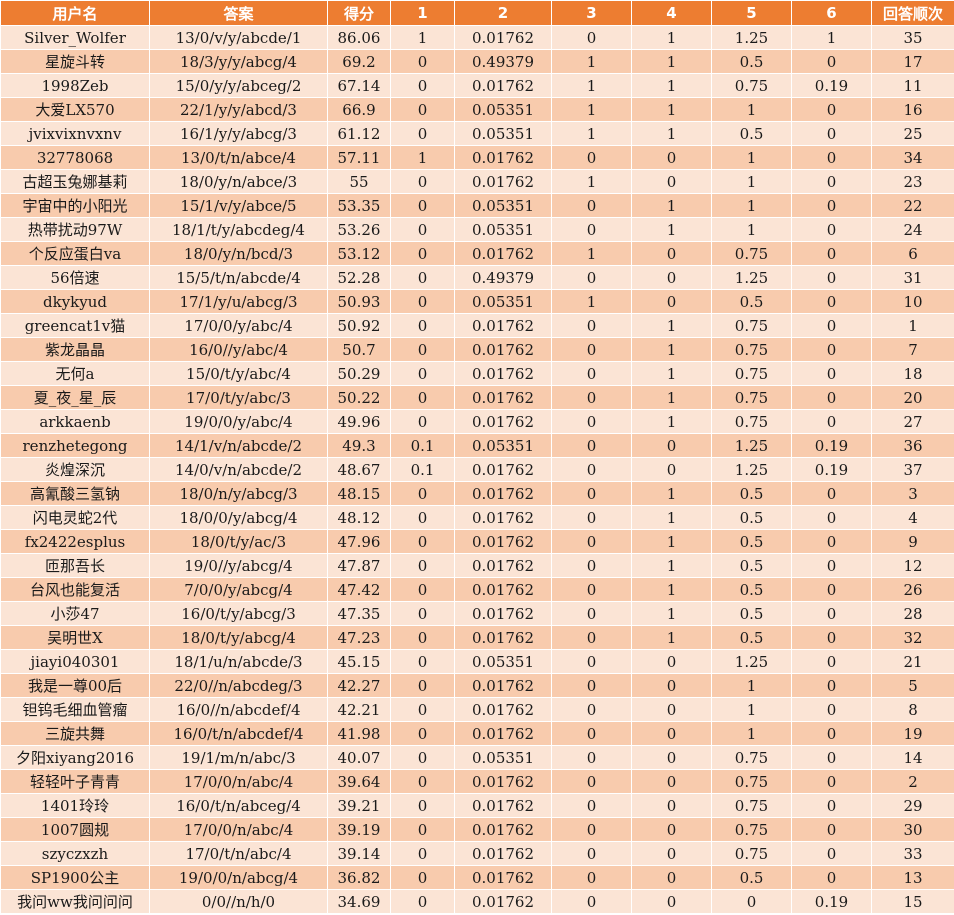 This screenshot has height=915, width=954. I want to click on cell-answer-order: 24, so click(912, 229).